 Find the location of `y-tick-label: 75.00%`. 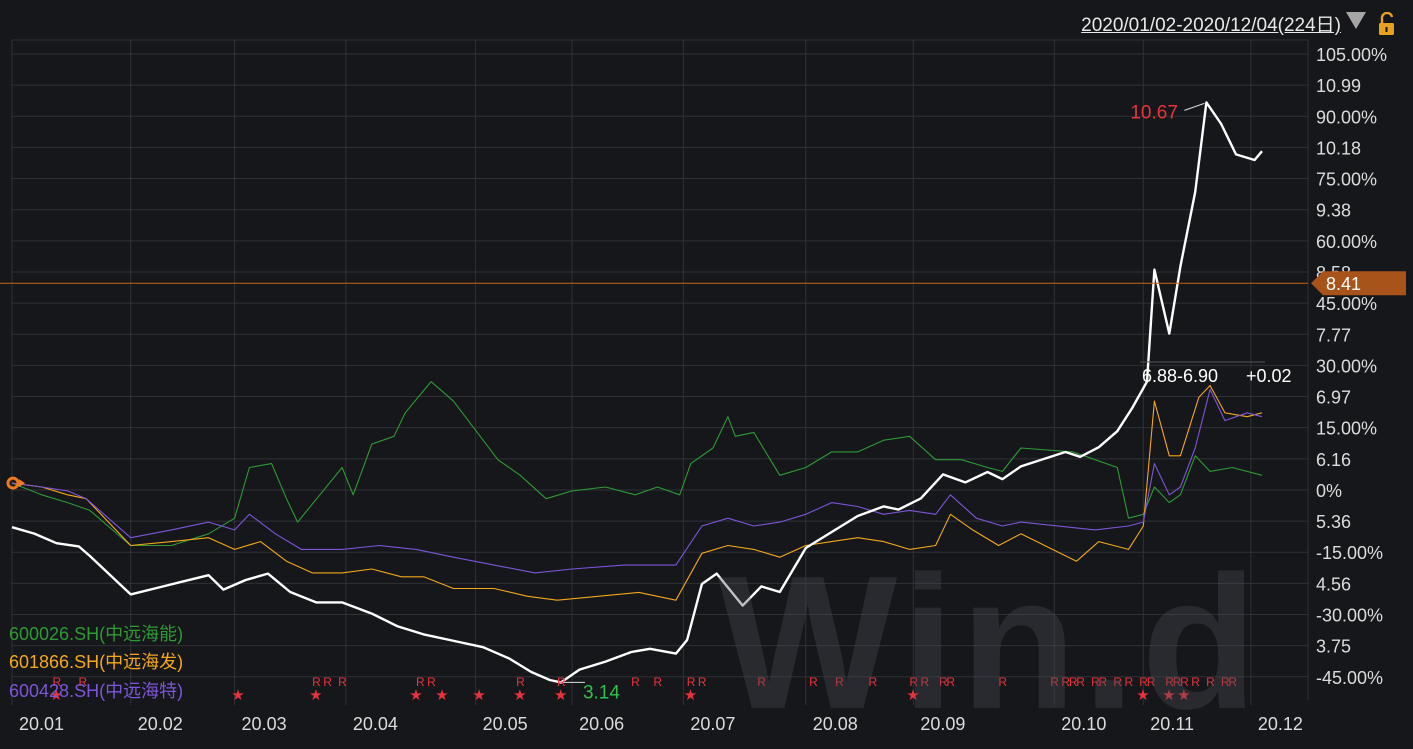

y-tick-label: 75.00% is located at coordinates (1346, 180).